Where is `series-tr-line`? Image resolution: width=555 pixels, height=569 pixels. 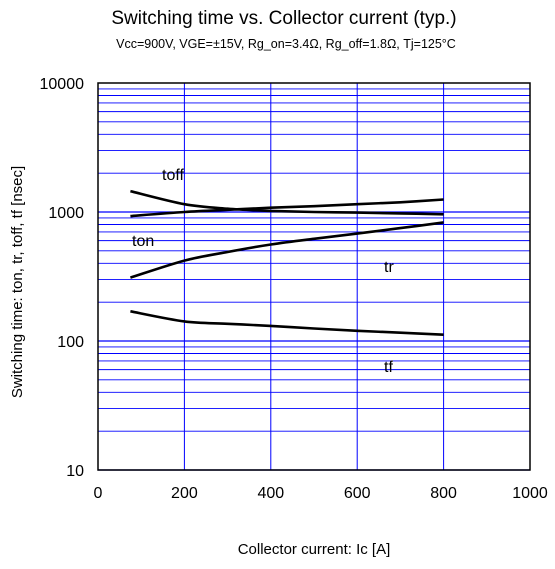 series-tr-line is located at coordinates (287, 250).